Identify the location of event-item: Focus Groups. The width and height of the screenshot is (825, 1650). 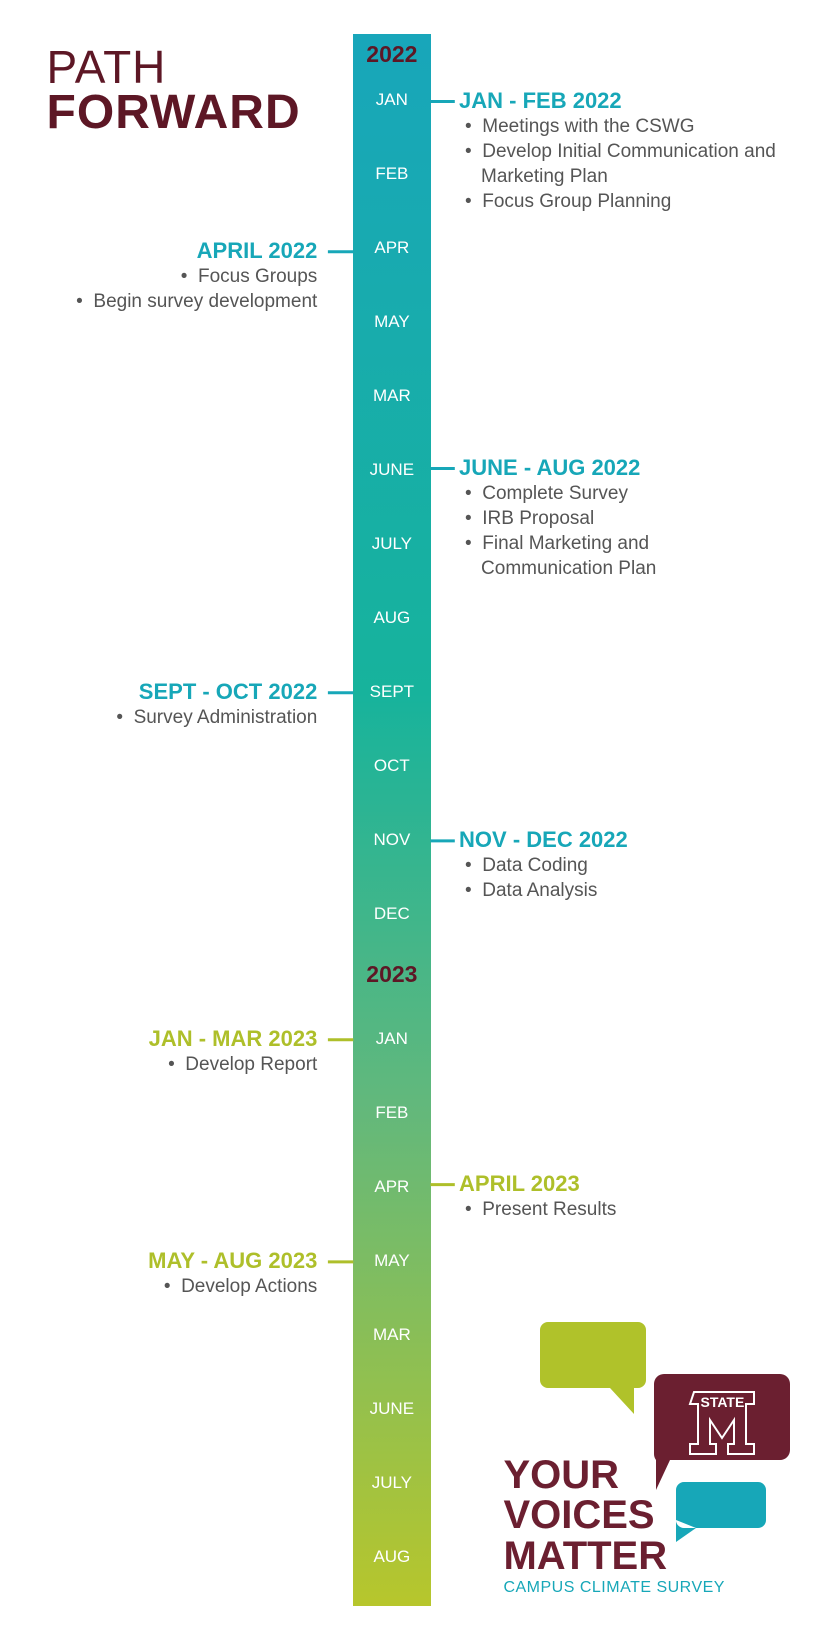
(196, 276).